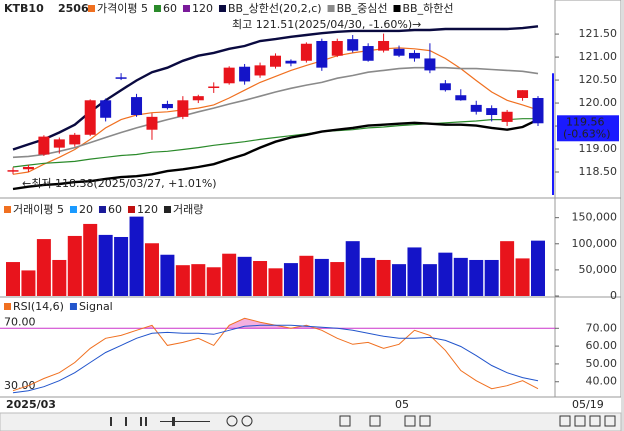 This screenshot has height=431, width=624. I want to click on annotation-high: 최고 121.51(2025/04/30, -1.60%)→, so click(326, 24).